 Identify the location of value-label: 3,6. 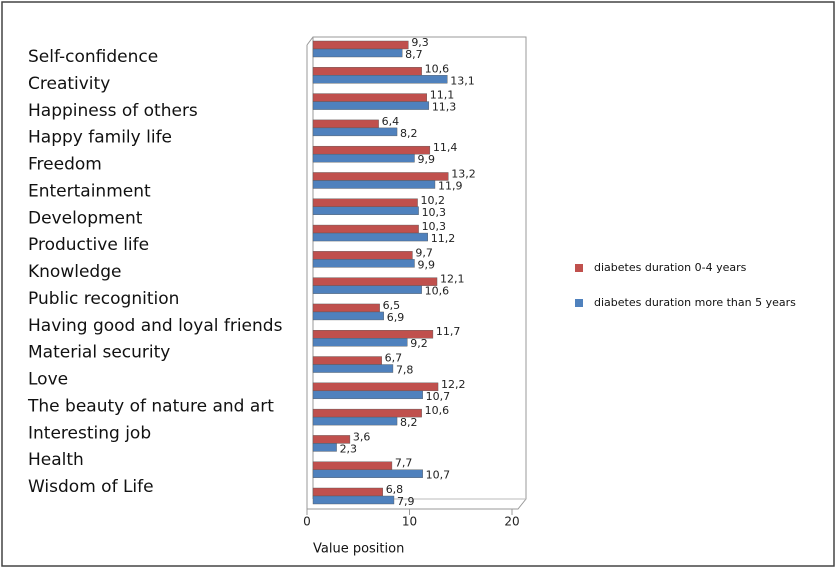
(362, 436).